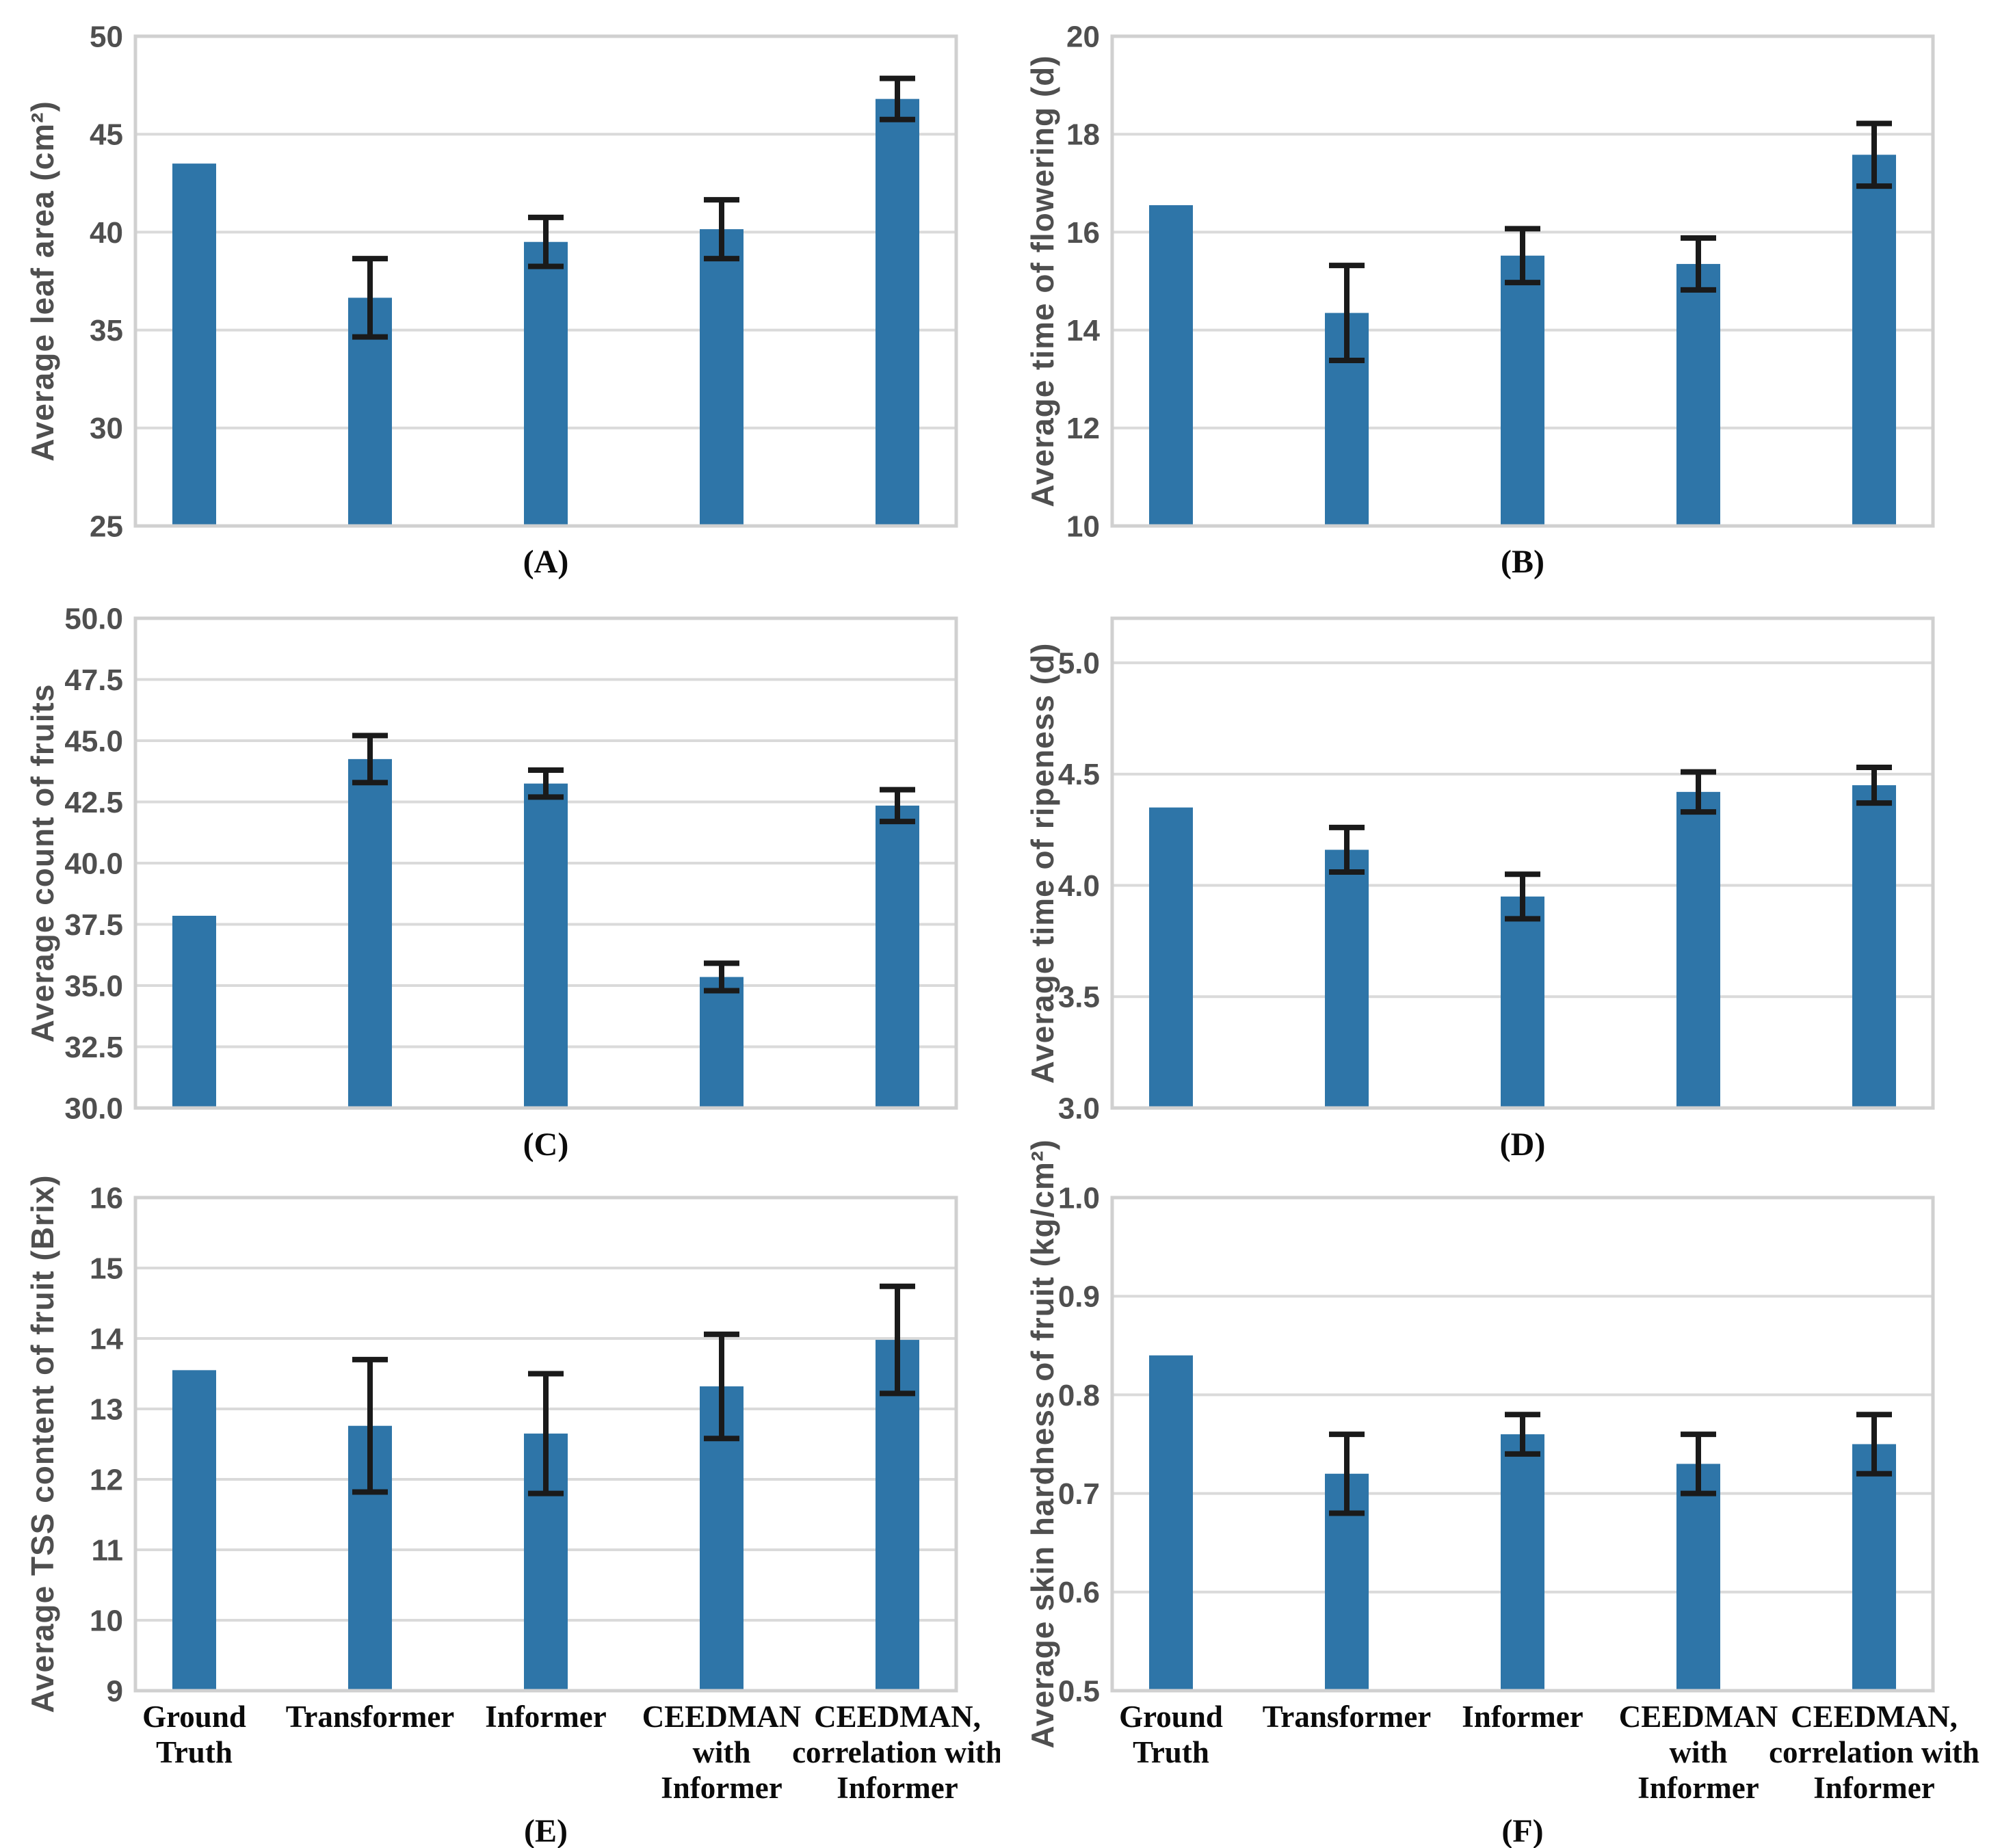 The width and height of the screenshot is (2000, 1848). What do you see at coordinates (1522, 1830) in the screenshot?
I see `panel-caption-f: (F)` at bounding box center [1522, 1830].